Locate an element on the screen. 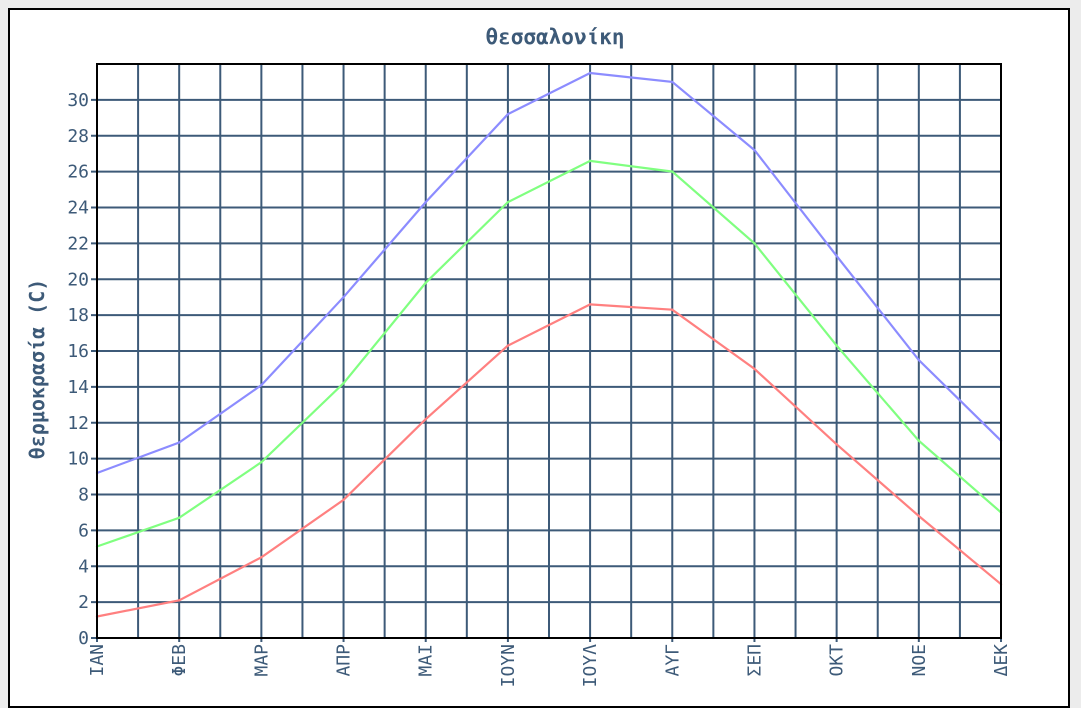 The image size is (1081, 708). x-tick-label: ΑΥΓ is located at coordinates (672, 660).